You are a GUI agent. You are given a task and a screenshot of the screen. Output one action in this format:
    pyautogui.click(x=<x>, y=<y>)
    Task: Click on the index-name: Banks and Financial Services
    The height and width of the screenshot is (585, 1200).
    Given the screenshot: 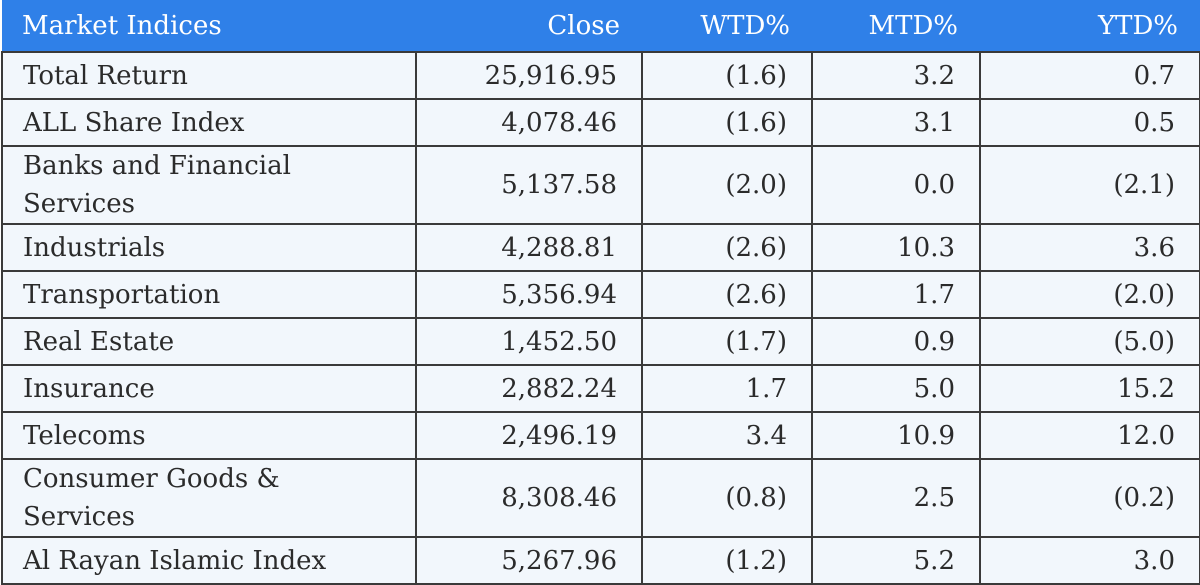 What is the action you would take?
    pyautogui.click(x=209, y=185)
    